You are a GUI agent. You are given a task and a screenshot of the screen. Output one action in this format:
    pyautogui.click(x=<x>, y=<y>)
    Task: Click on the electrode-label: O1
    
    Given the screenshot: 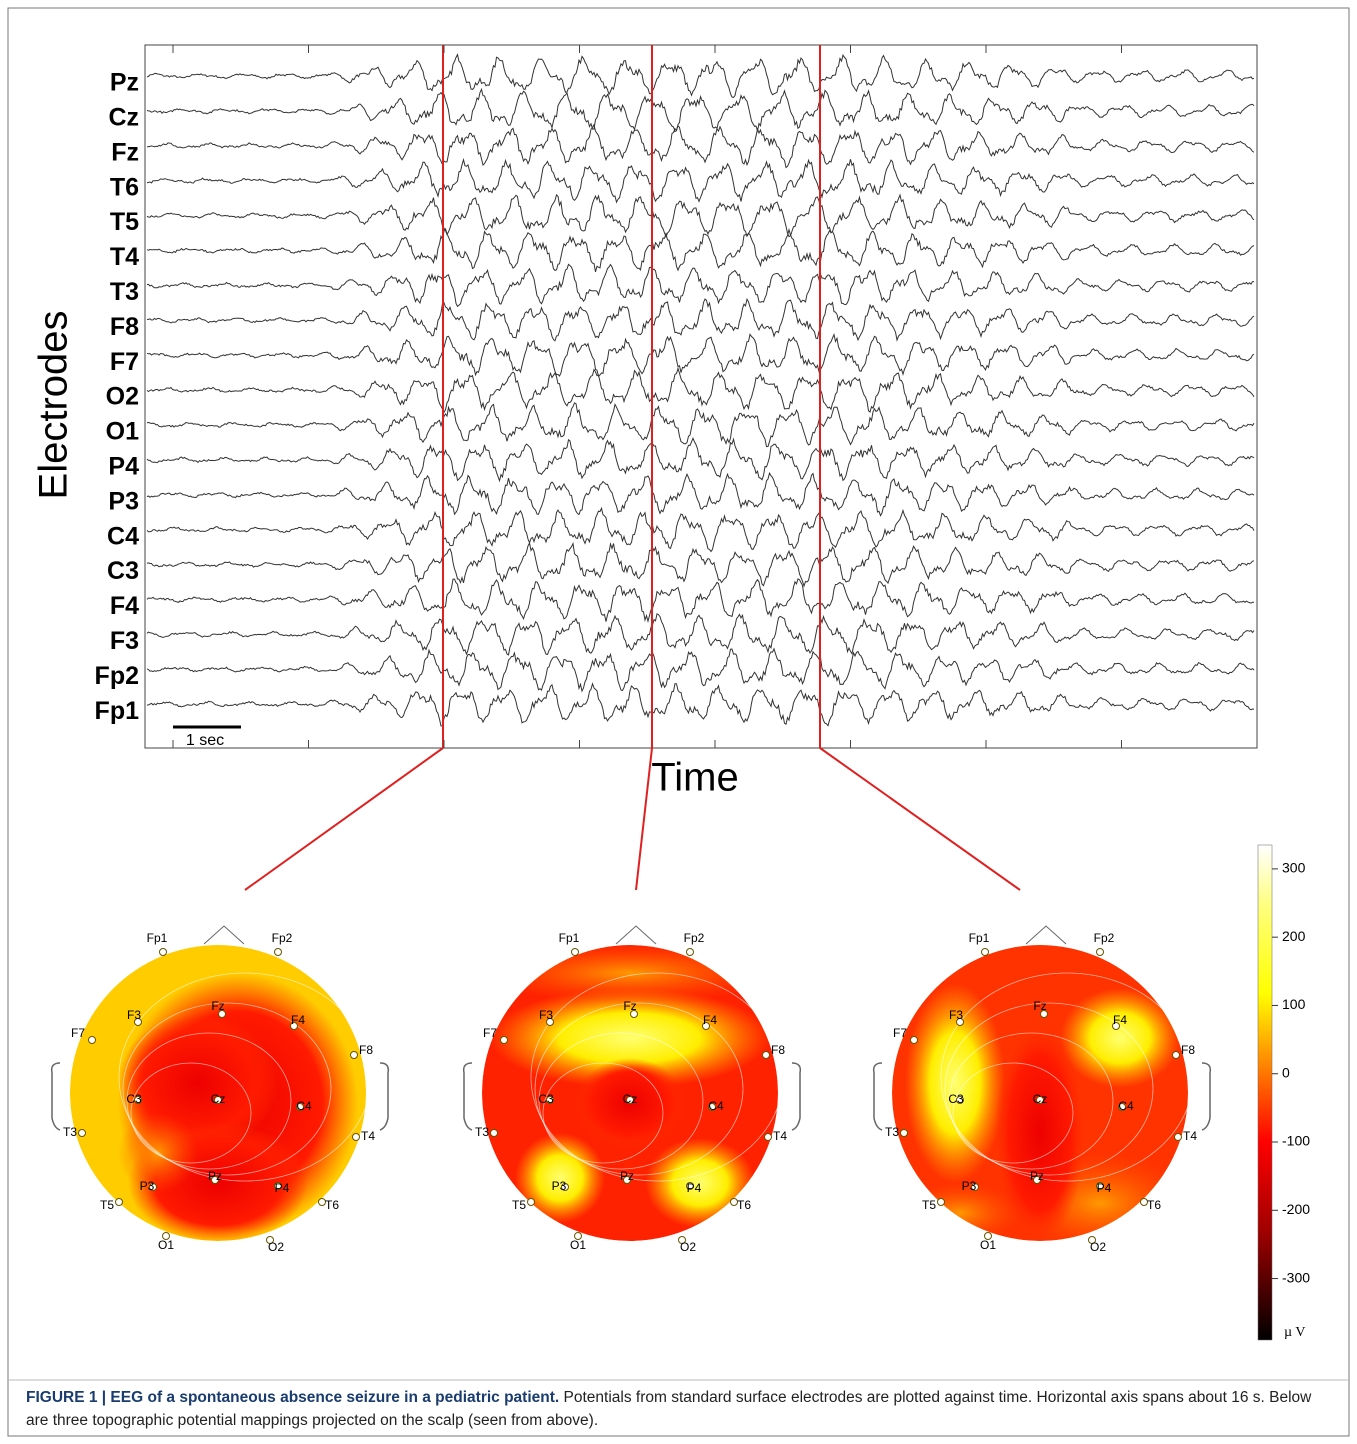 What is the action you would take?
    pyautogui.click(x=578, y=1245)
    